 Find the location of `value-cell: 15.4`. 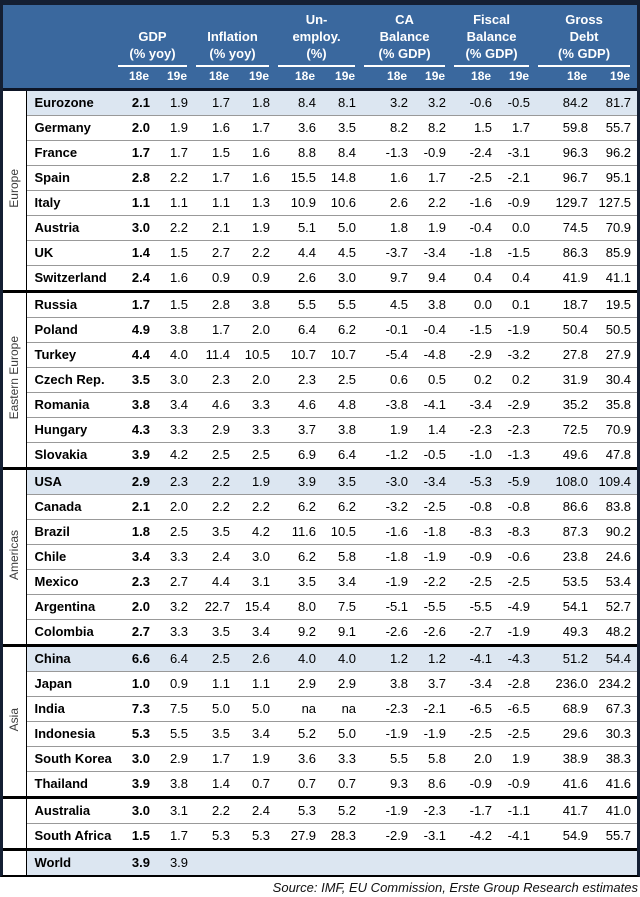

value-cell: 15.4 is located at coordinates (256, 606).